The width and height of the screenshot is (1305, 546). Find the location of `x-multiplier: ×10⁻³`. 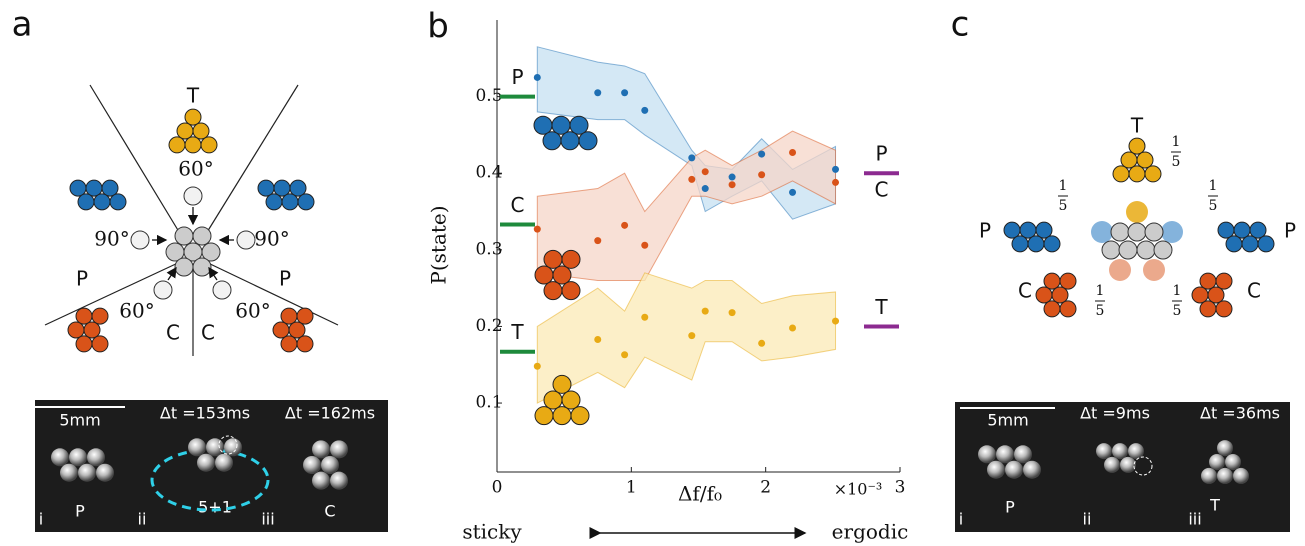

x-multiplier: ×10⁻³ is located at coordinates (858, 489).